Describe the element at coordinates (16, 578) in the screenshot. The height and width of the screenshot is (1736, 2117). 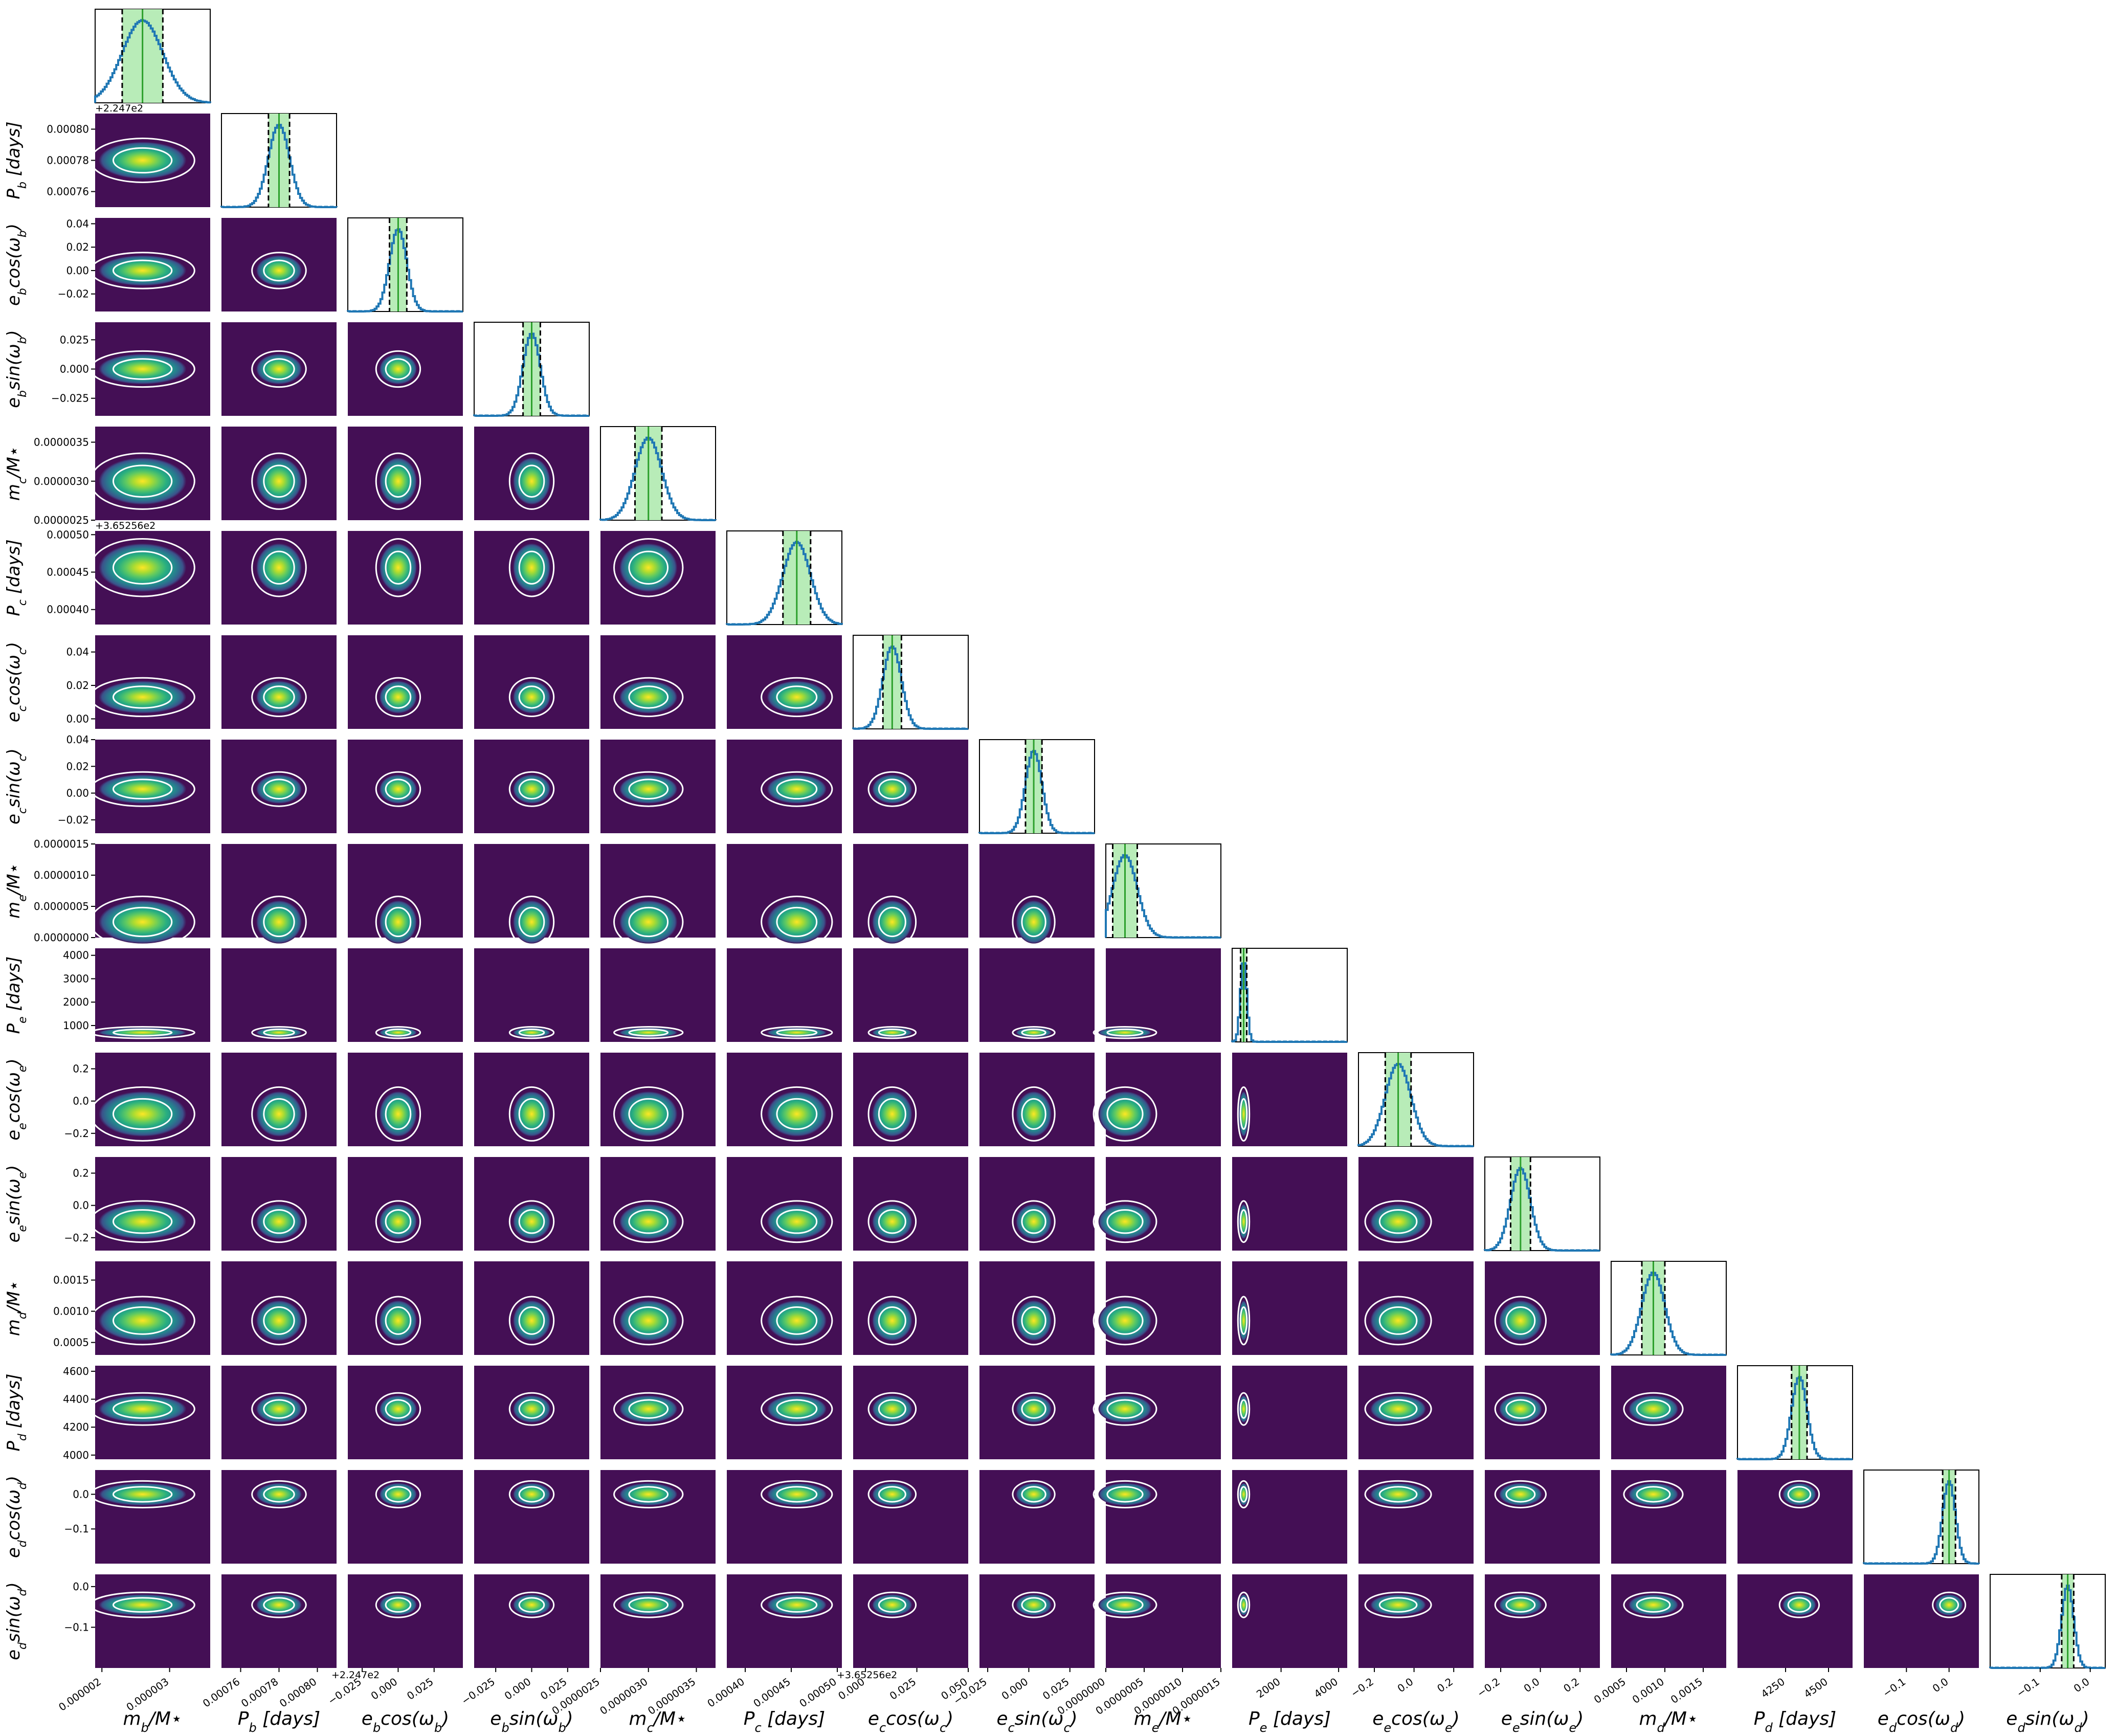
I see `y-axis-label-5: Pc [days]` at that location.